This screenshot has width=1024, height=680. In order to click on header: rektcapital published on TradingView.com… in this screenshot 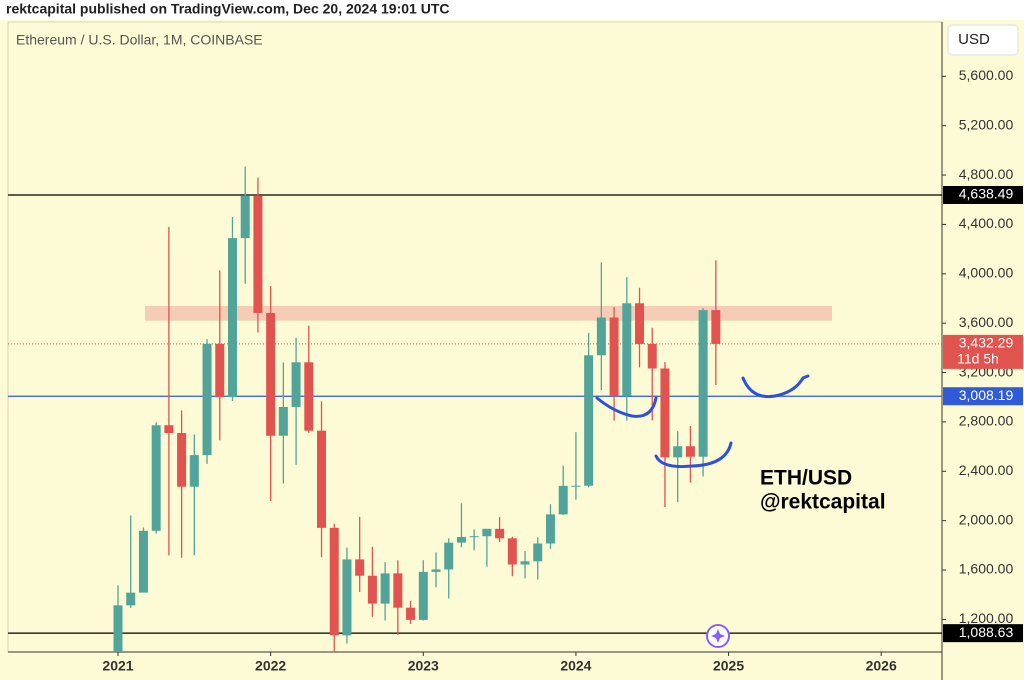, I will do `click(228, 9)`.